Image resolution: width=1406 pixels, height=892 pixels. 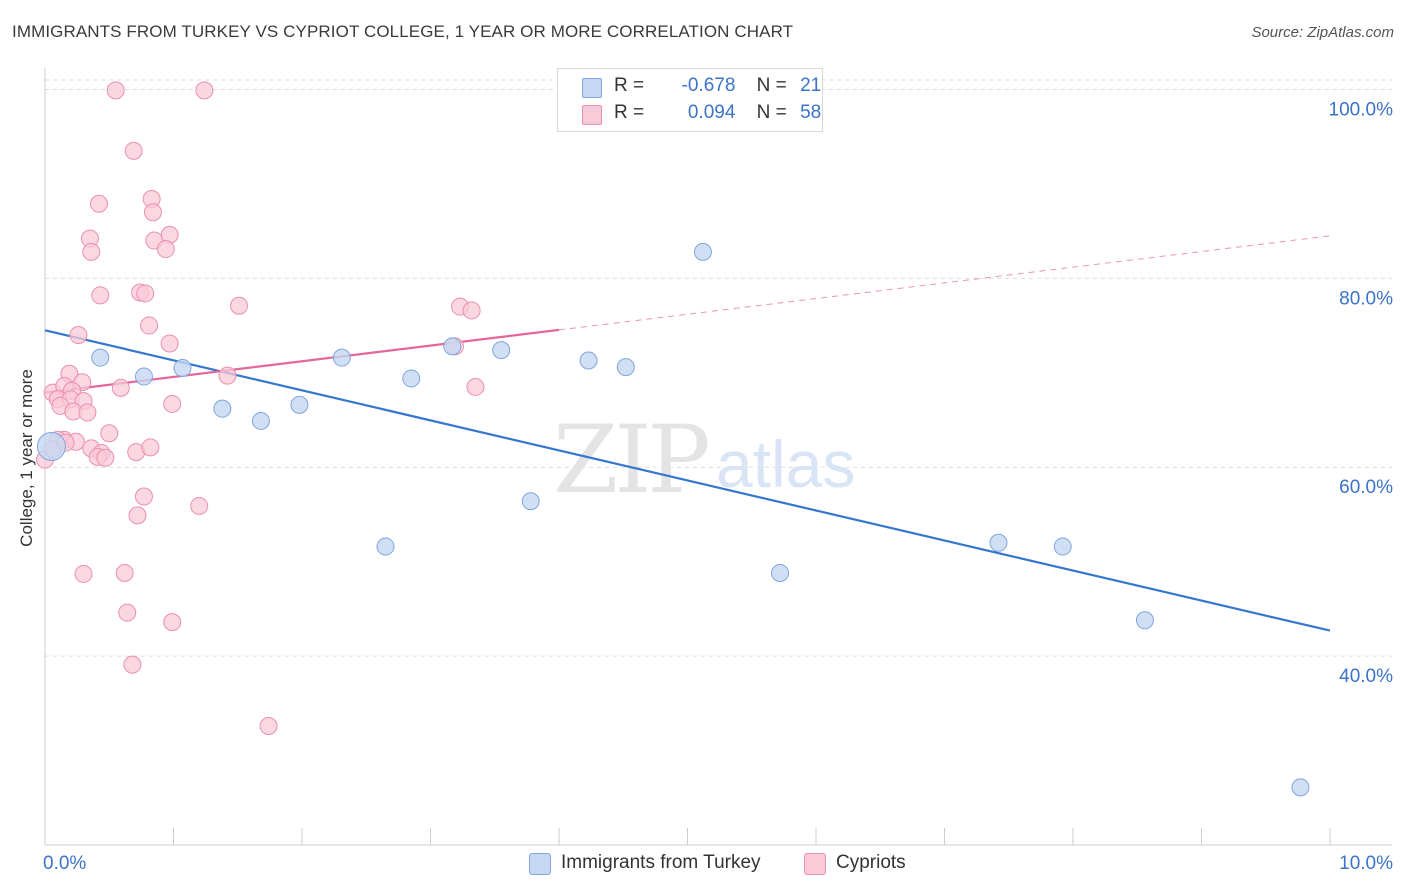 What do you see at coordinates (630, 460) in the screenshot?
I see `watermark-zip: ZIP` at bounding box center [630, 460].